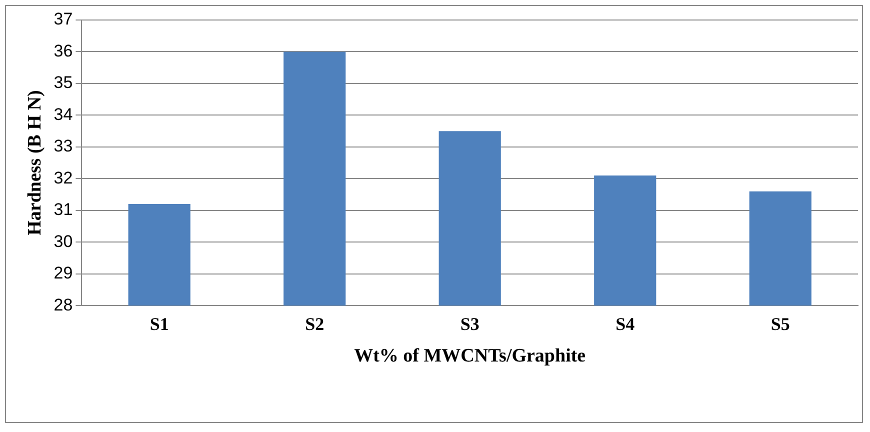 The width and height of the screenshot is (870, 432). Describe the element at coordinates (35, 163) in the screenshot. I see `y-axis-title: Hardness (B H N)` at that location.